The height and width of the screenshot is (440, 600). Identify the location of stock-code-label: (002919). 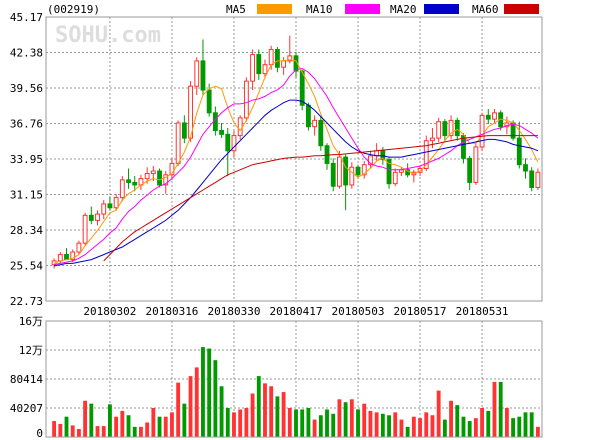
(73, 9).